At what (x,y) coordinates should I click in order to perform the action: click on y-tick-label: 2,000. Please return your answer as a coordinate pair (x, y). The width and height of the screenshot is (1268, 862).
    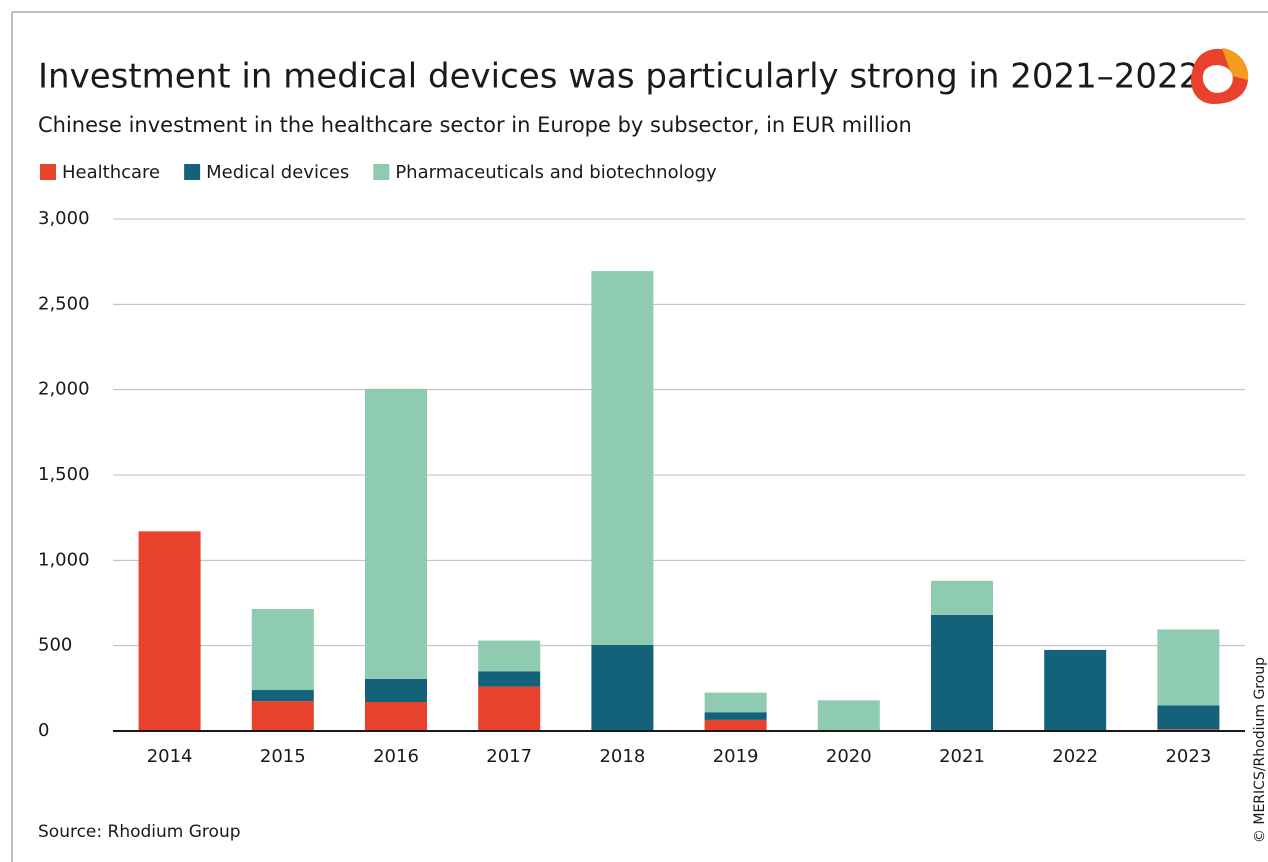
    Looking at the image, I should click on (64, 389).